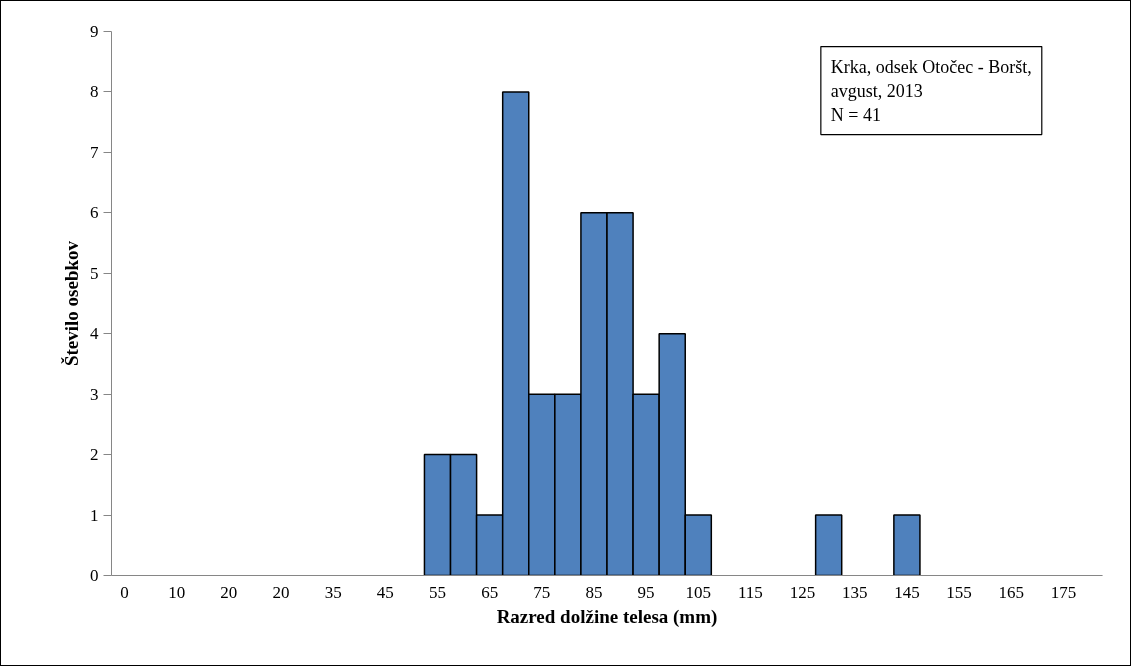  Describe the element at coordinates (907, 592) in the screenshot. I see `x-tick-label: 145` at that location.